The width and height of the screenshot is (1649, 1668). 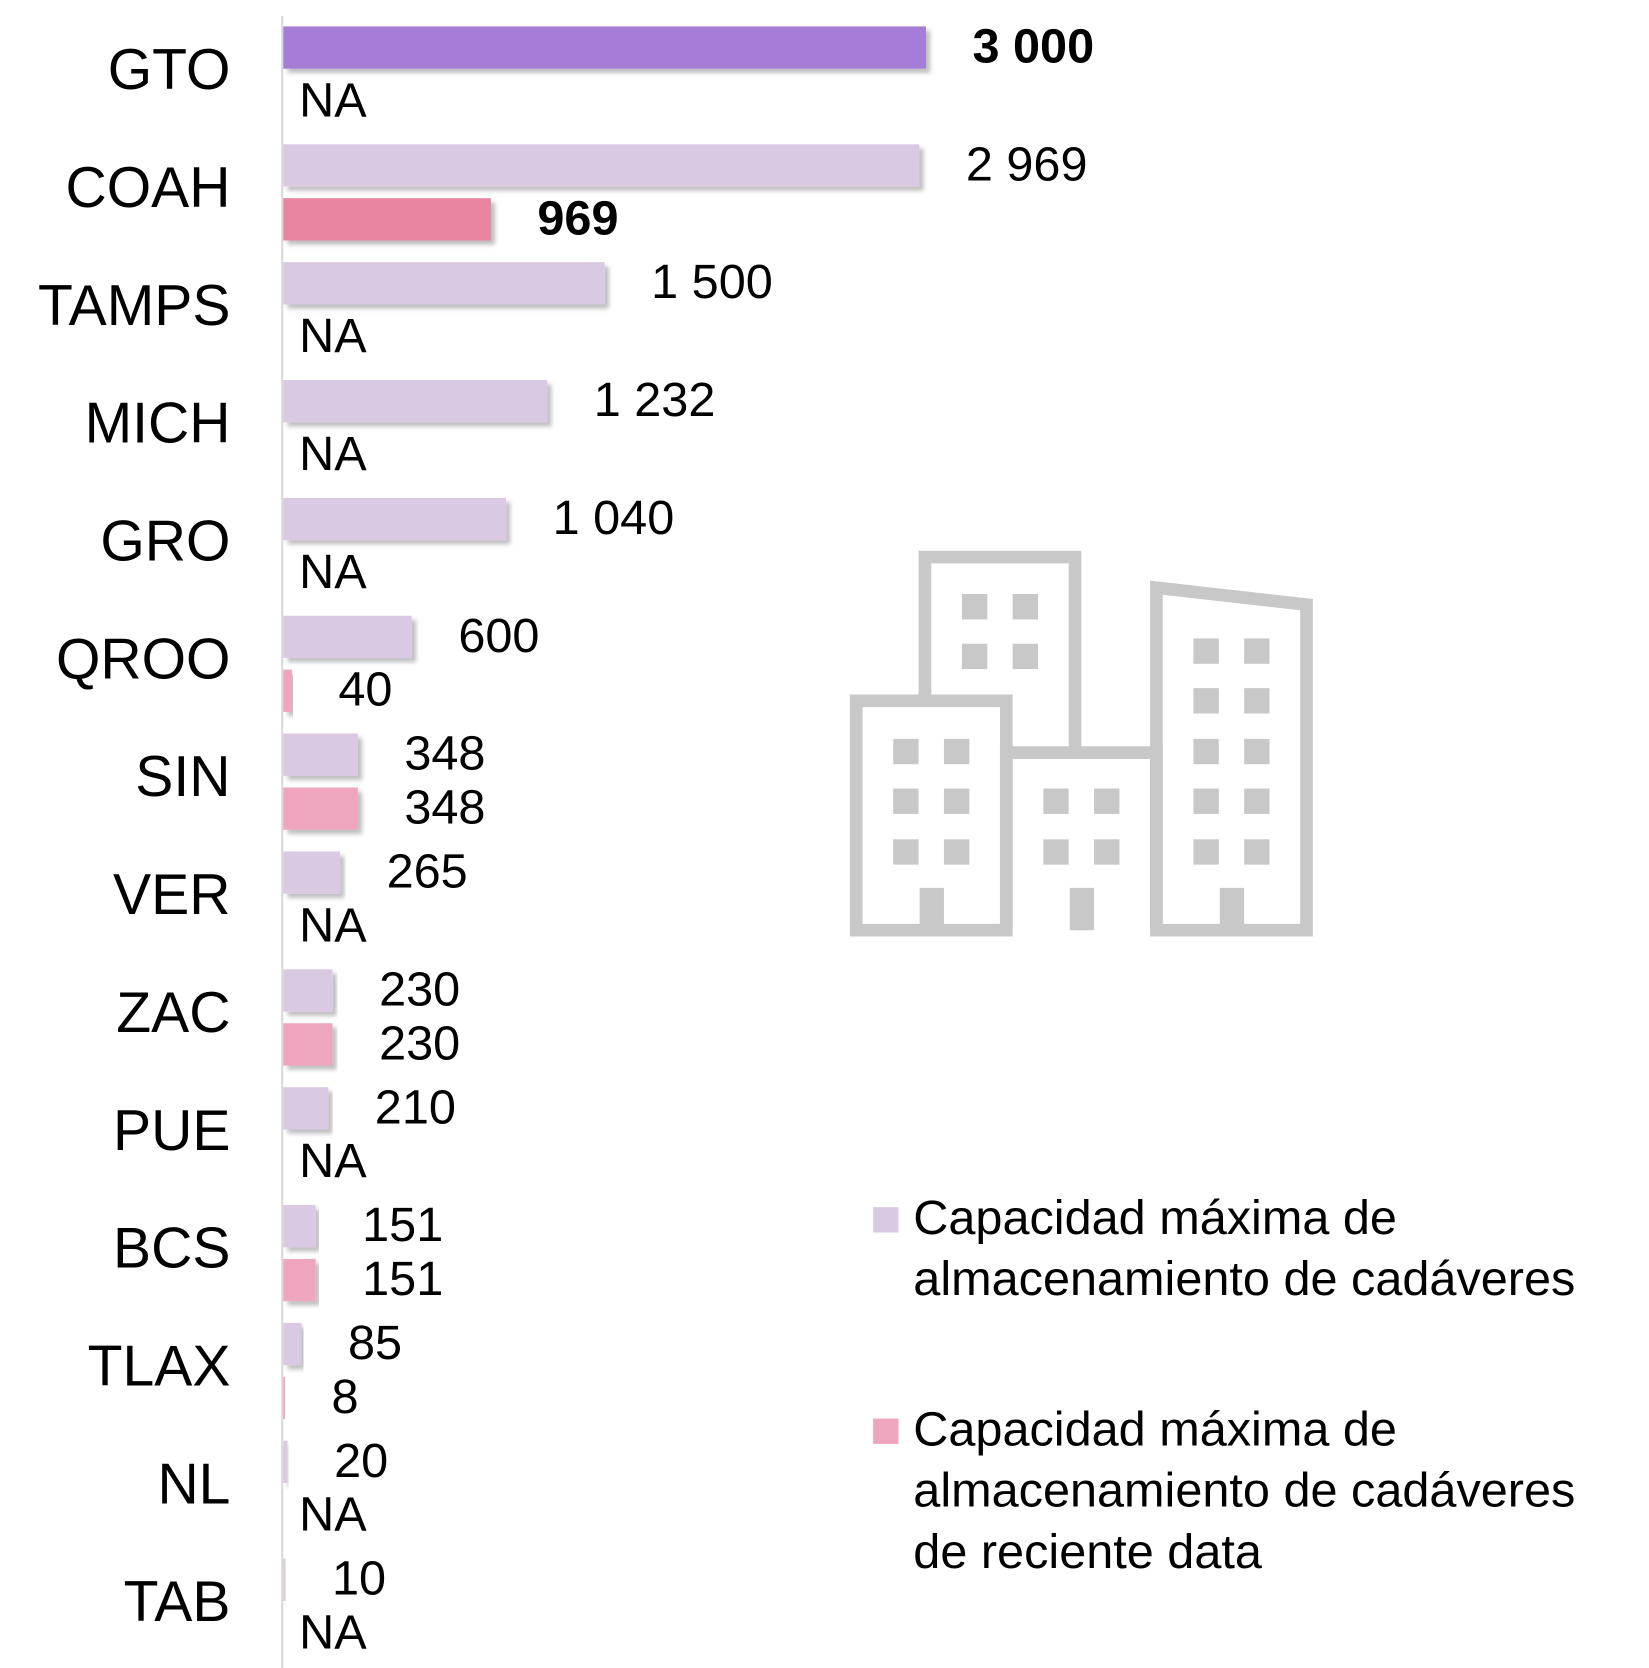 I want to click on category-label: QROO, so click(x=143, y=659).